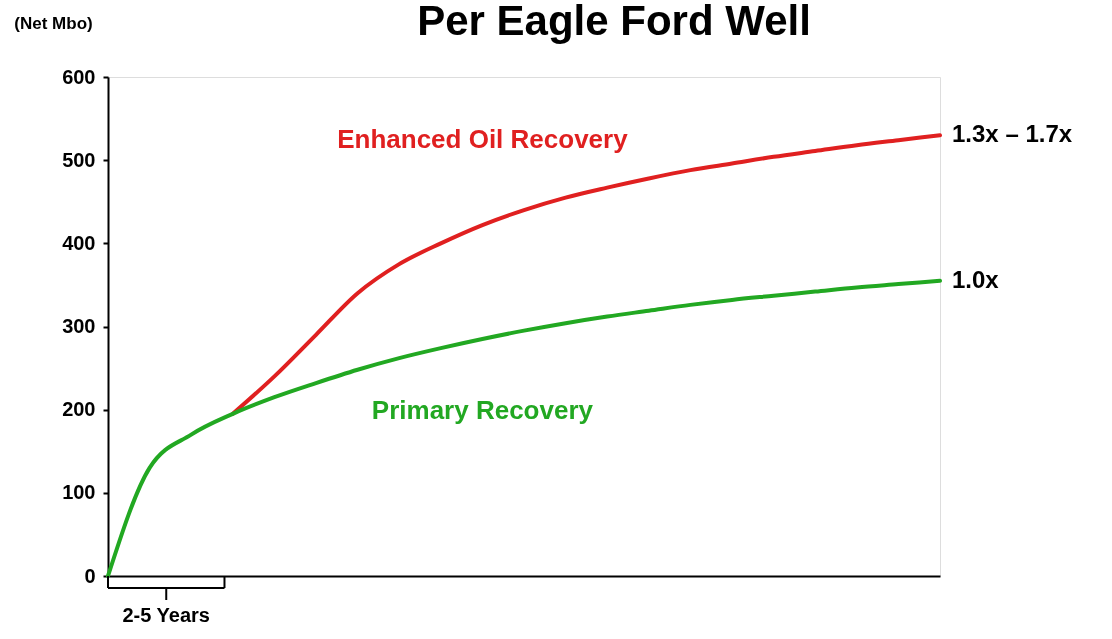  What do you see at coordinates (79, 159) in the screenshot?
I see `y-tick-label: 500` at bounding box center [79, 159].